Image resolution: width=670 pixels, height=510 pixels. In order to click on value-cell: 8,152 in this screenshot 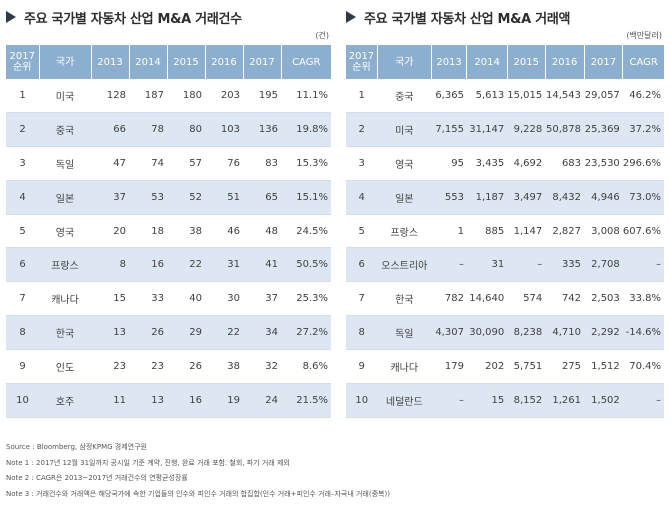, I will do `click(526, 400)`.